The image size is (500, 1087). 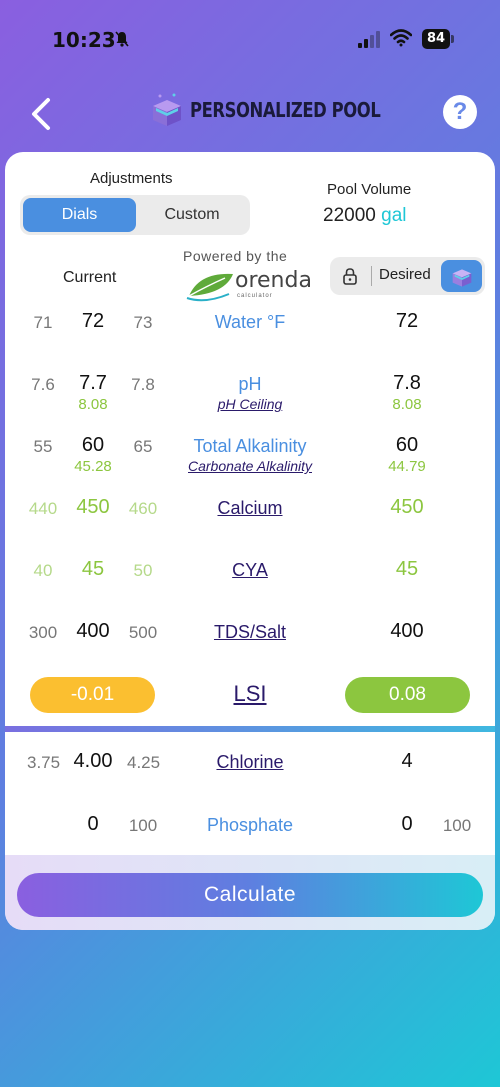 What do you see at coordinates (93, 569) in the screenshot?
I see `cya-current: 45` at bounding box center [93, 569].